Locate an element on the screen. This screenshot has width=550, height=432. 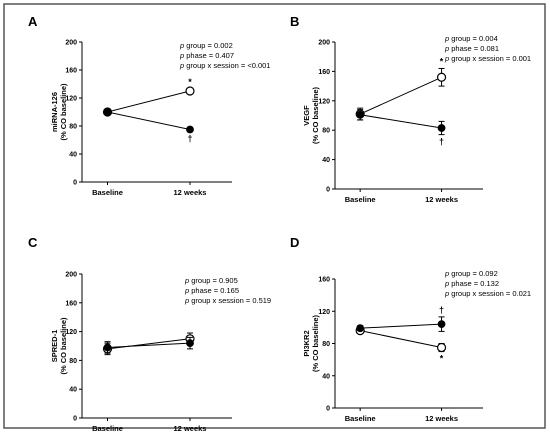
stat-line: p group x session = <0.001 is located at coordinates (224, 65).